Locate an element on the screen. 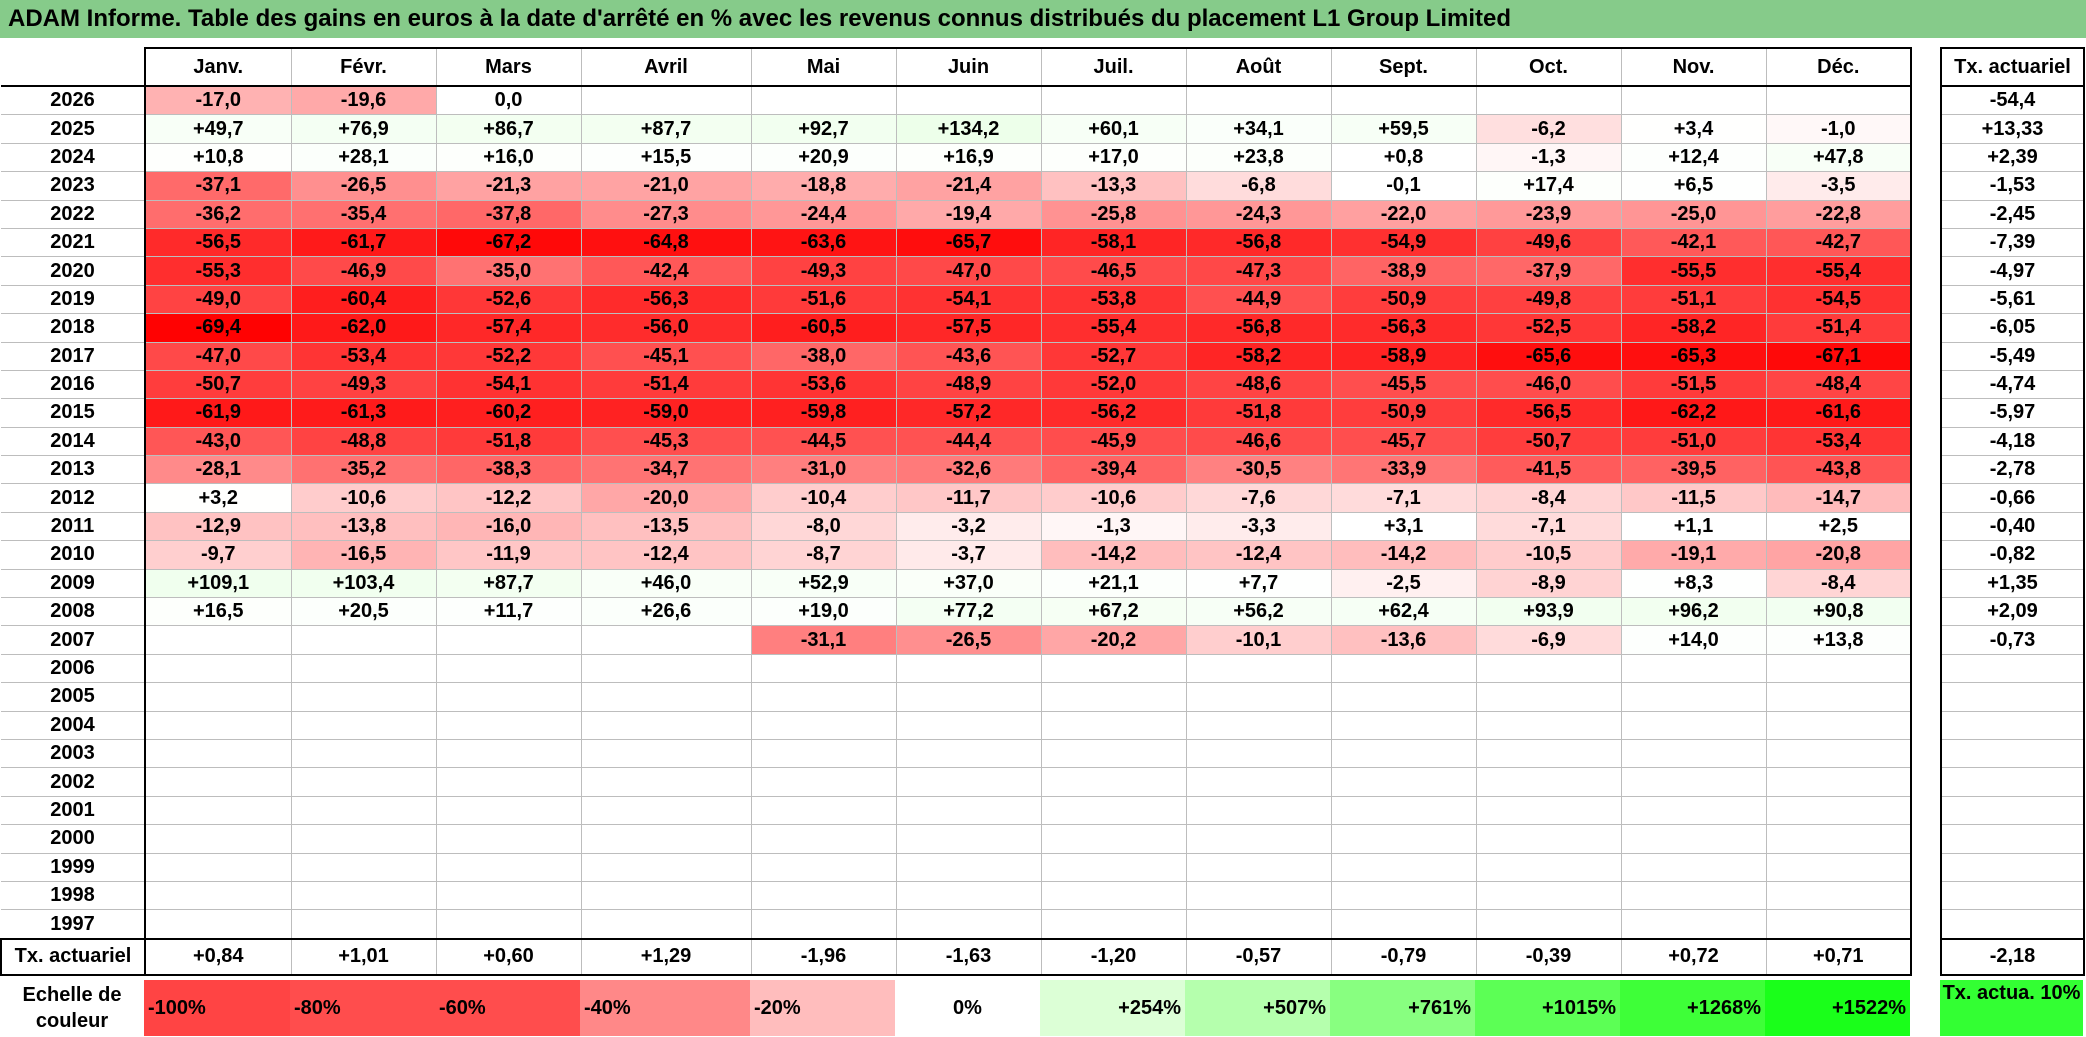 The height and width of the screenshot is (1037, 2086). value-cell: -46,6 is located at coordinates (1258, 441).